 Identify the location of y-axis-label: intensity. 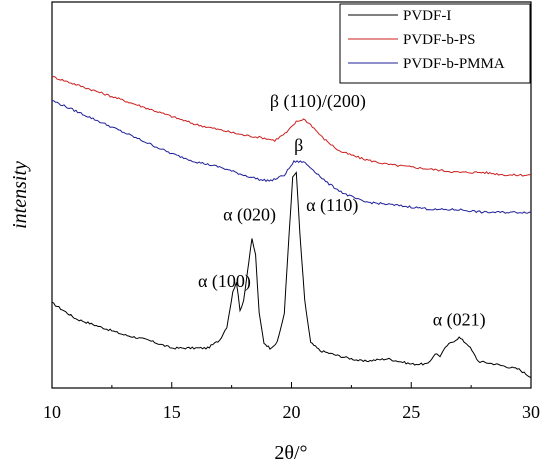
(20, 195).